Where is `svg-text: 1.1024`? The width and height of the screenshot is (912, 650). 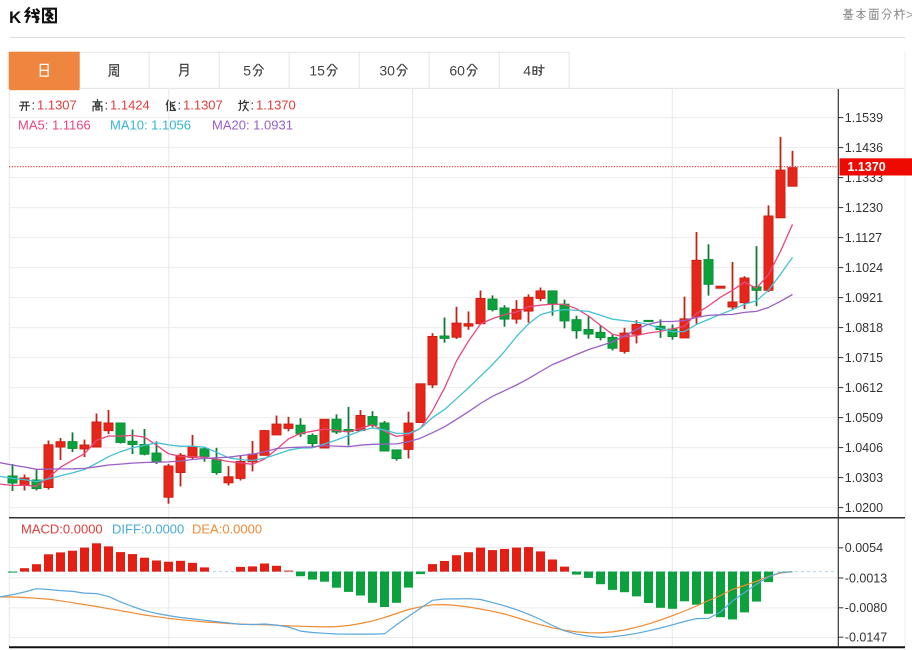 svg-text: 1.1024 is located at coordinates (864, 268).